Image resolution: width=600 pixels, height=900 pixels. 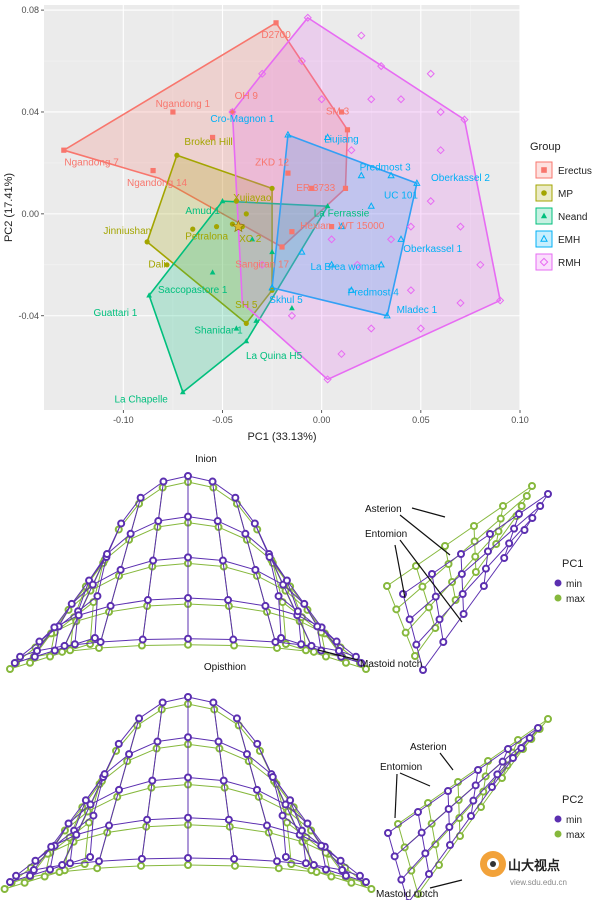 I want to click on specimen-label: La Quina H5, so click(x=274, y=356).